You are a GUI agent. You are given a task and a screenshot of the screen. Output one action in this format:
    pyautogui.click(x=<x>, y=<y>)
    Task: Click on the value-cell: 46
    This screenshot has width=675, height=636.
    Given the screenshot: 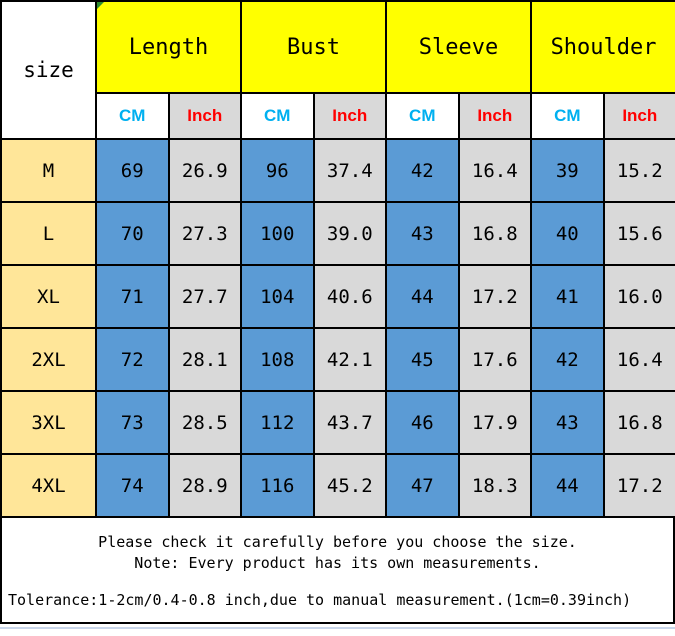 What is the action you would take?
    pyautogui.click(x=422, y=422)
    